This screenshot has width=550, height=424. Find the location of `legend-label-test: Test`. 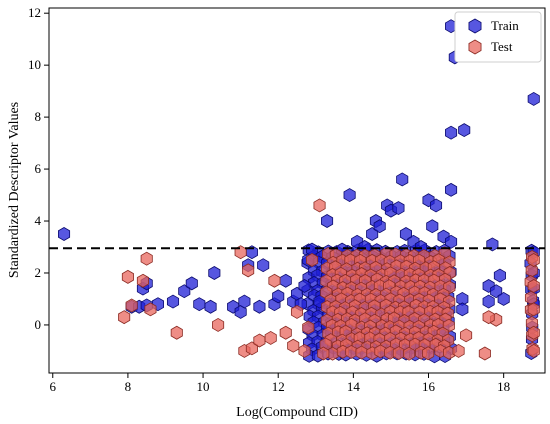

legend-label-test: Test is located at coordinates (502, 46).